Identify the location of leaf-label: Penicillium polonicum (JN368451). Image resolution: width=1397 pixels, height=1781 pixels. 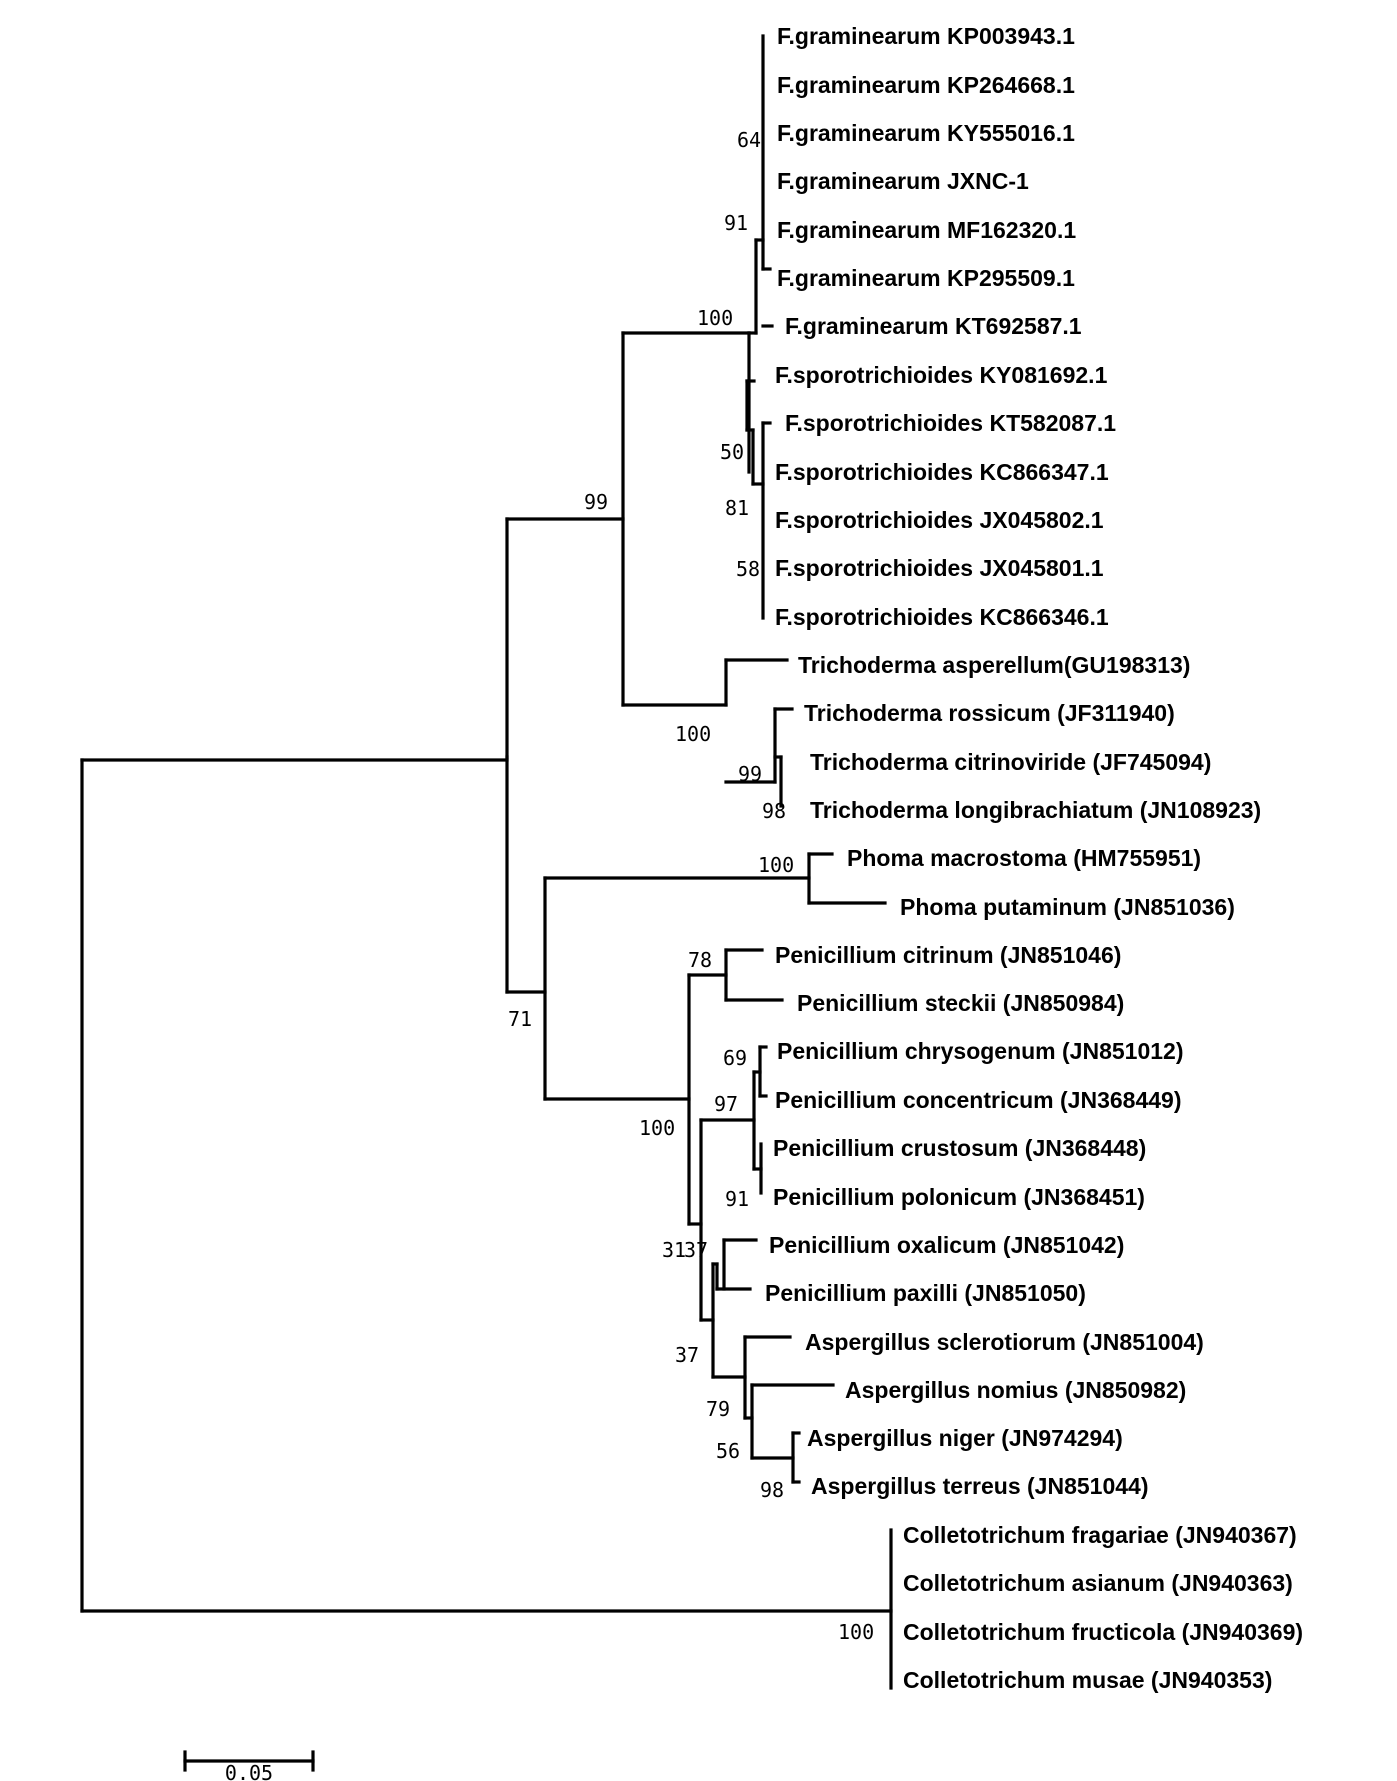
(959, 1197).